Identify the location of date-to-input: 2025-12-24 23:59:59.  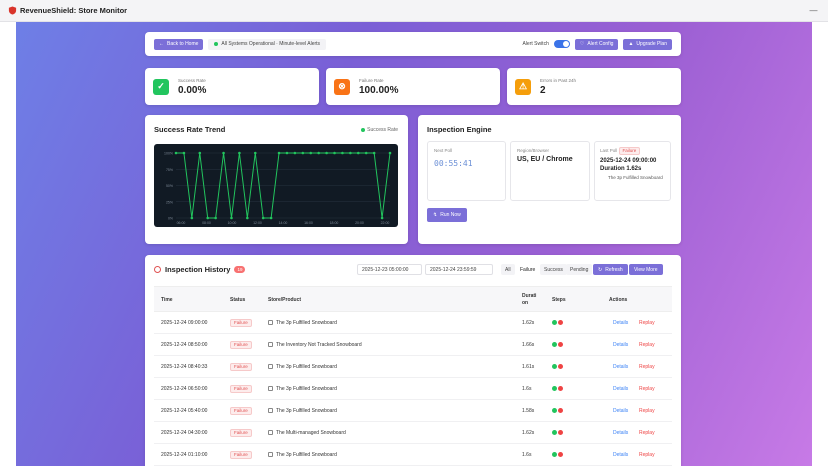
(459, 269).